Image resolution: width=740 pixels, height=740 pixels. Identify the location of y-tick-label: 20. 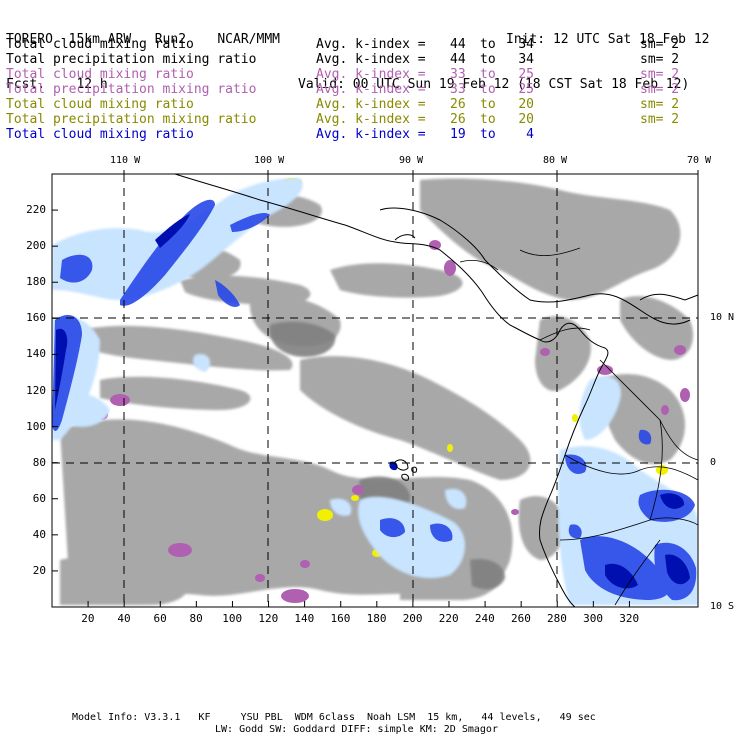
(39, 570).